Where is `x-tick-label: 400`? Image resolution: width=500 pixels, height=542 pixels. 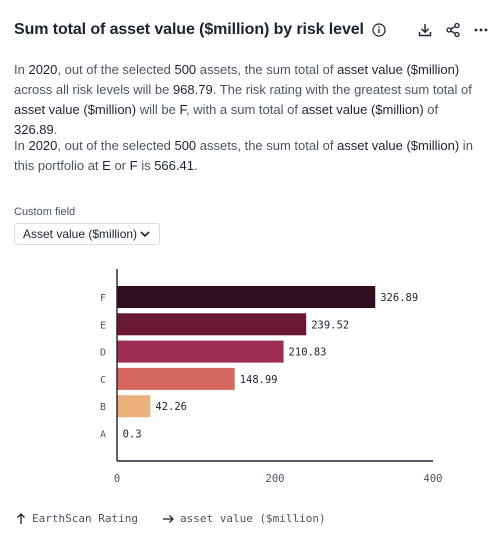
x-tick-label: 400 is located at coordinates (433, 479).